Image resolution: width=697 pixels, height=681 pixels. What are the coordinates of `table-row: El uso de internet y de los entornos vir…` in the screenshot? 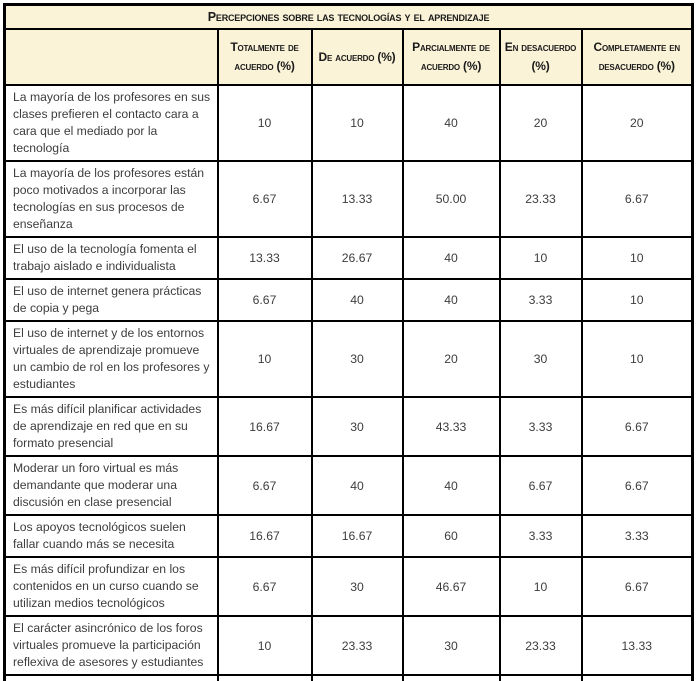 It's located at (348, 359).